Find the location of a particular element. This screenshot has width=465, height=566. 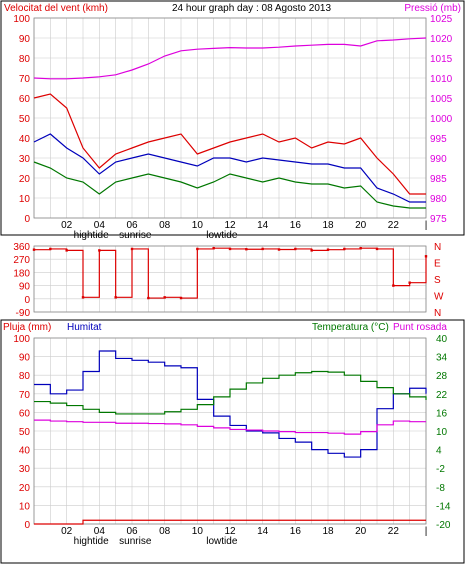

compass-tick-e: E is located at coordinates (437, 264).